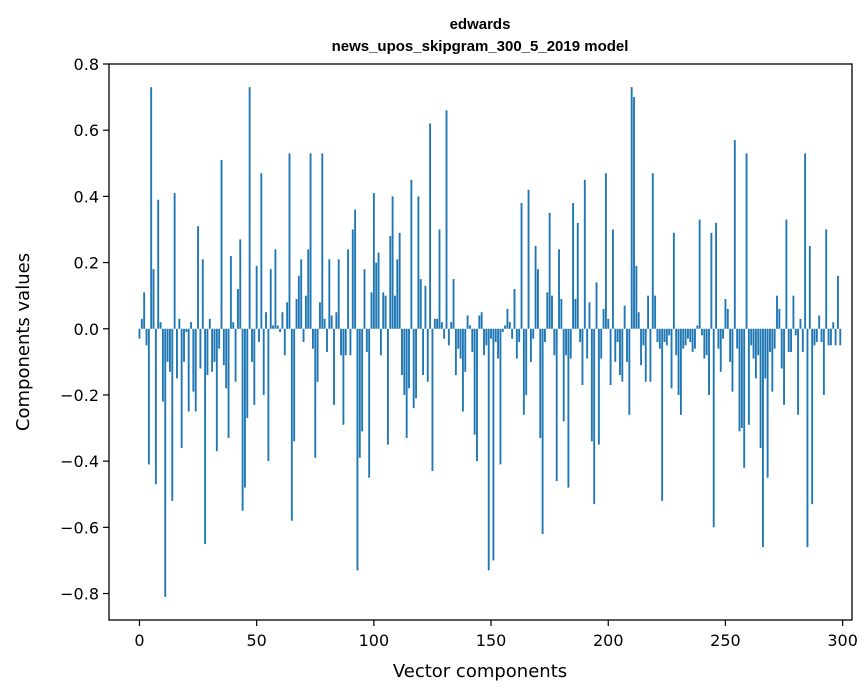  I want to click on y-axis-ticks: 0.8 0.6 0.4 0.2 0.0 −0.2 −0.4 −0.6 −0.8, so click(84, 329).